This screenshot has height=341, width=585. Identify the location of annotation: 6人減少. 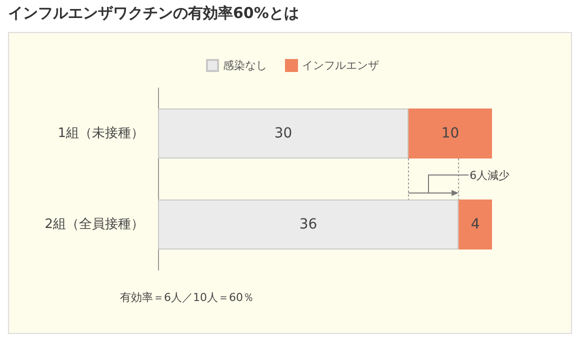
(490, 175).